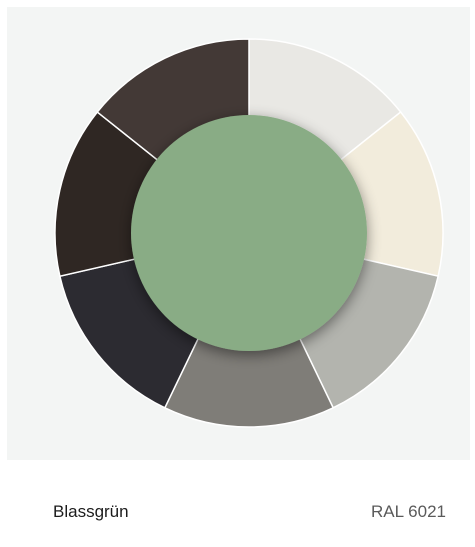  I want to click on color-code-label: RAL 6021, so click(408, 511).